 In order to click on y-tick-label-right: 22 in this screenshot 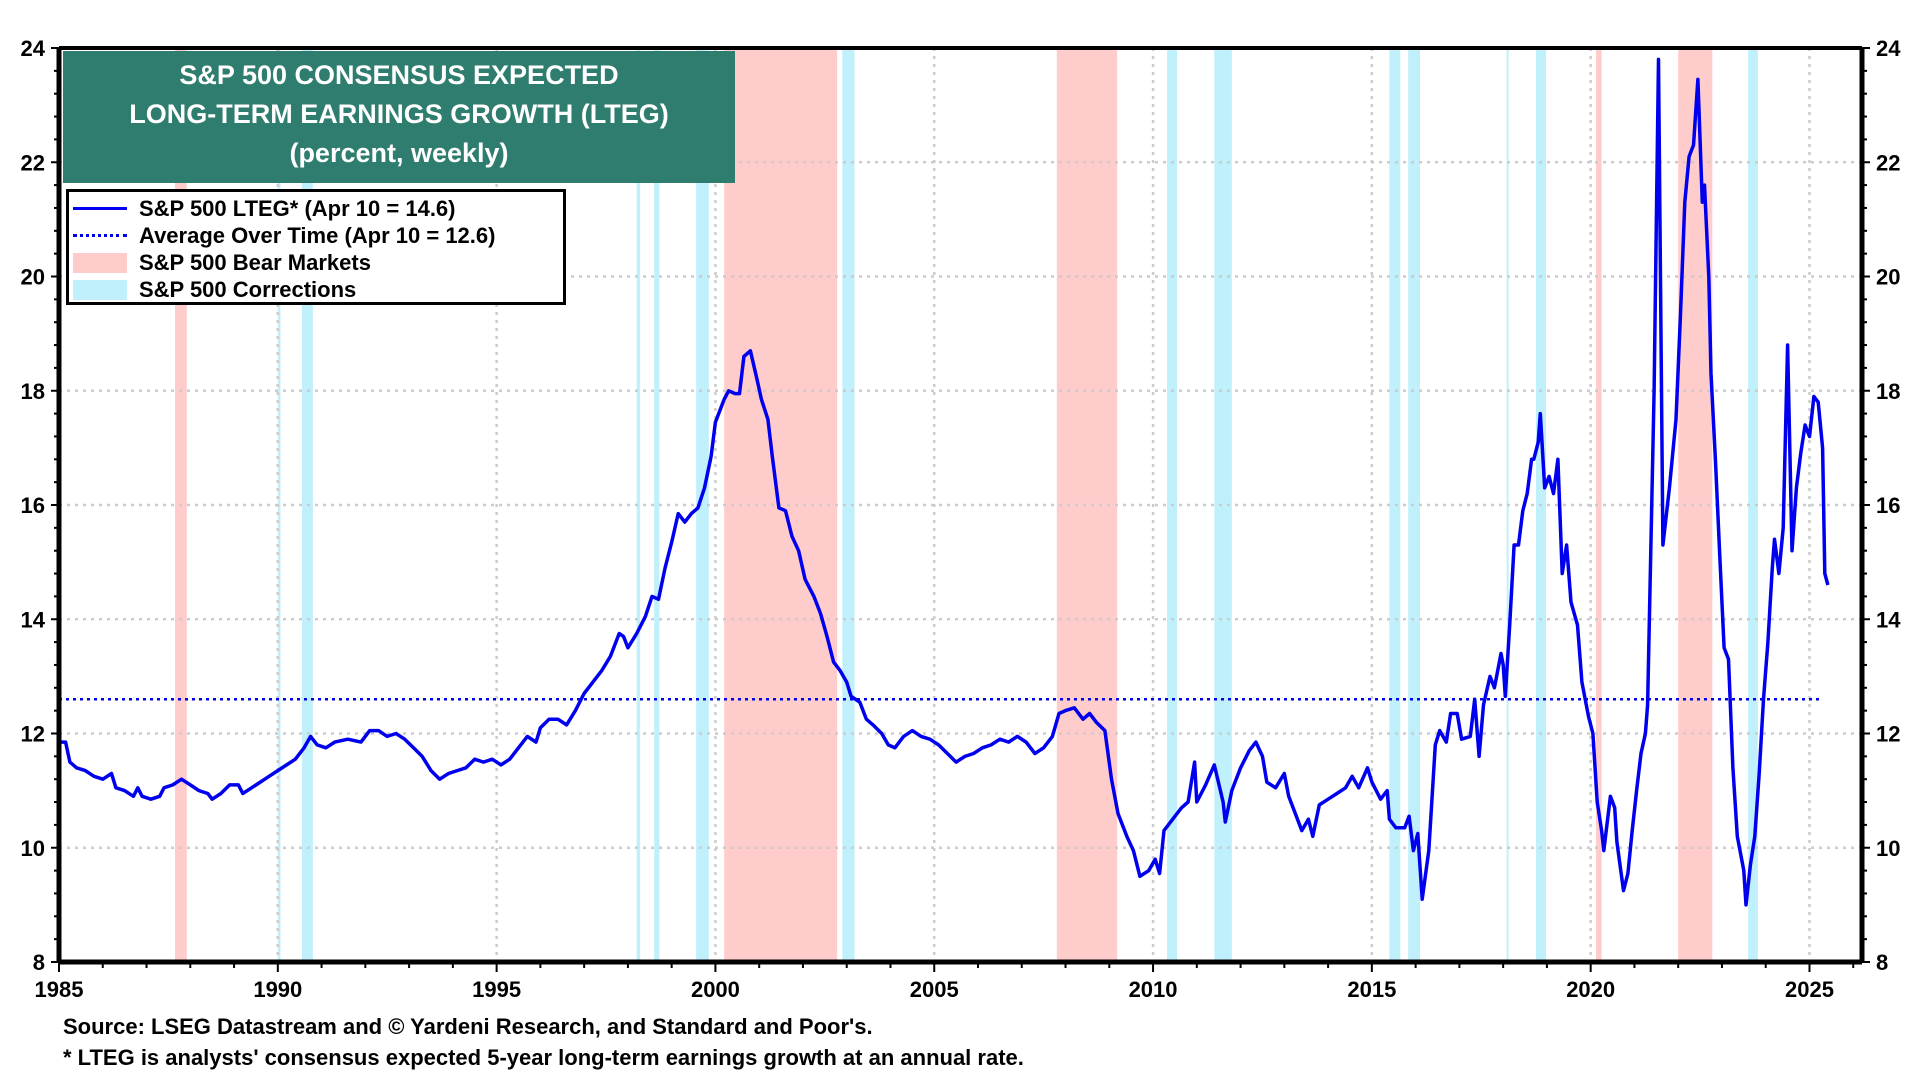, I will do `click(1888, 162)`.